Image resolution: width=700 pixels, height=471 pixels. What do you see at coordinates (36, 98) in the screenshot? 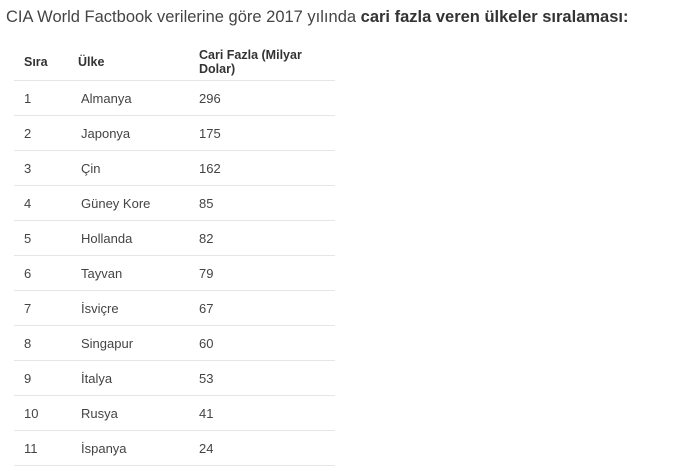
I see `cell-rank: 1` at bounding box center [36, 98].